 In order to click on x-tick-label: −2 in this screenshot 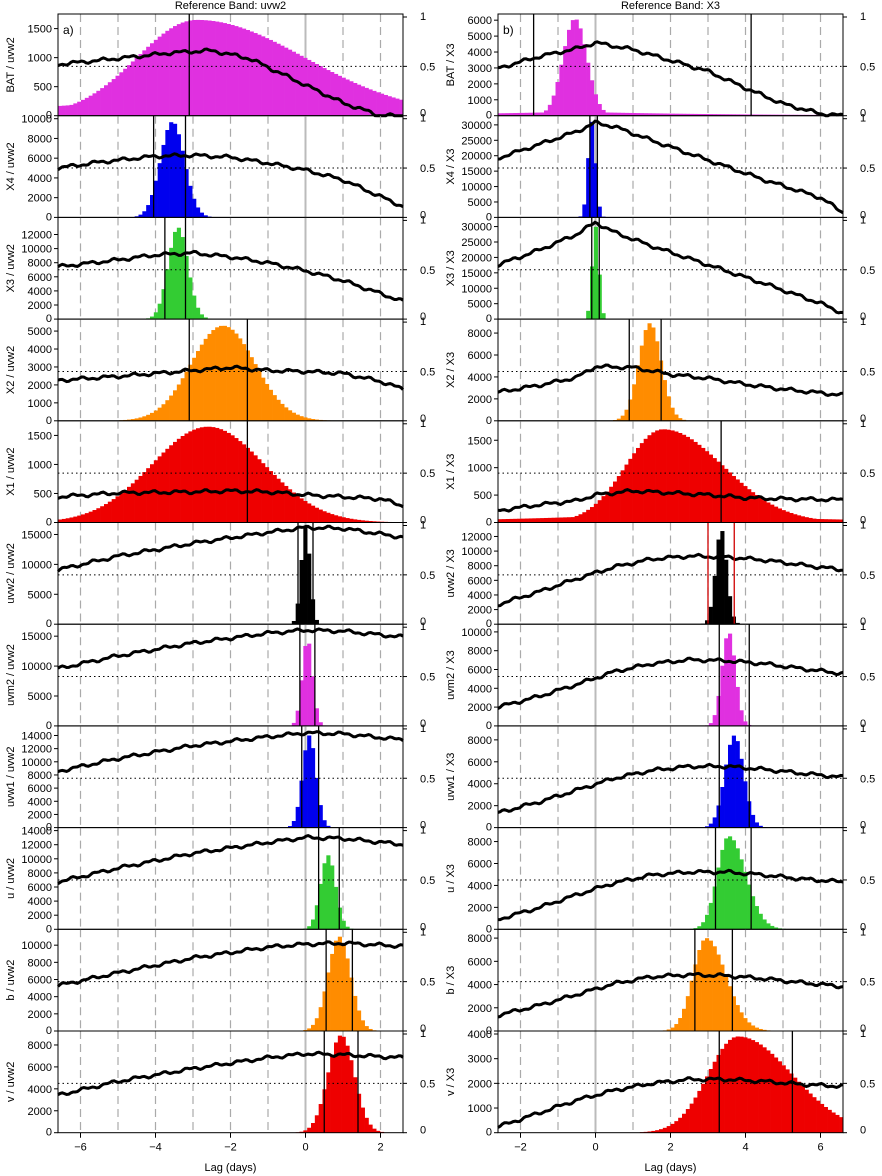, I will do `click(520, 1148)`.